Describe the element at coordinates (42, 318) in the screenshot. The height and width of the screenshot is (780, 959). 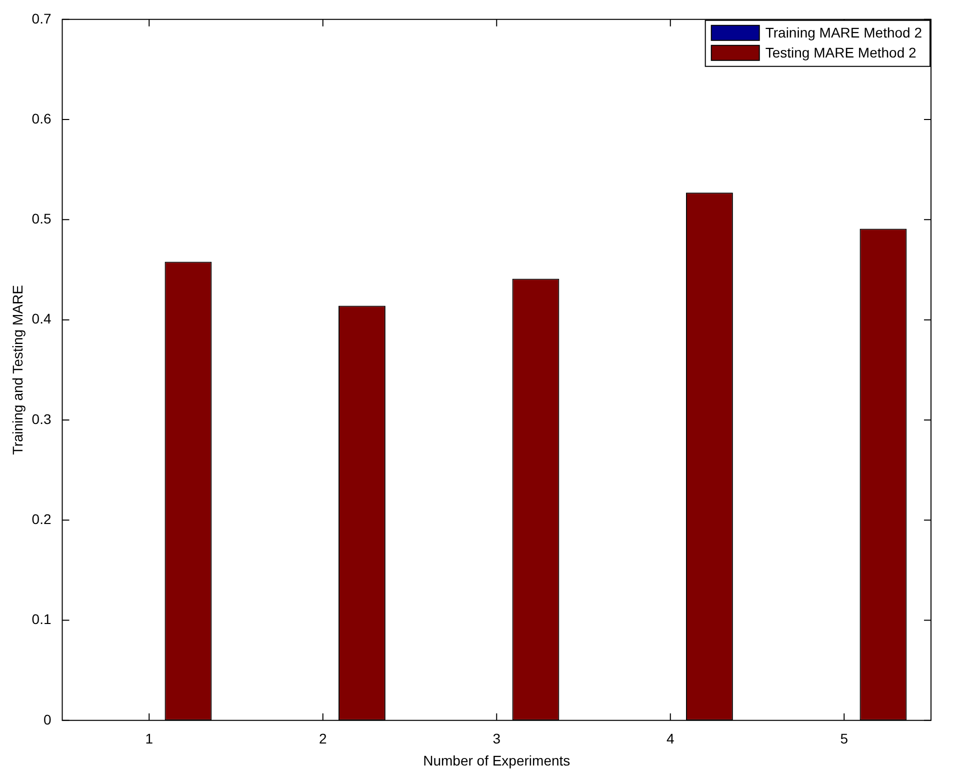
I see `y-tick-label: 0.4` at that location.